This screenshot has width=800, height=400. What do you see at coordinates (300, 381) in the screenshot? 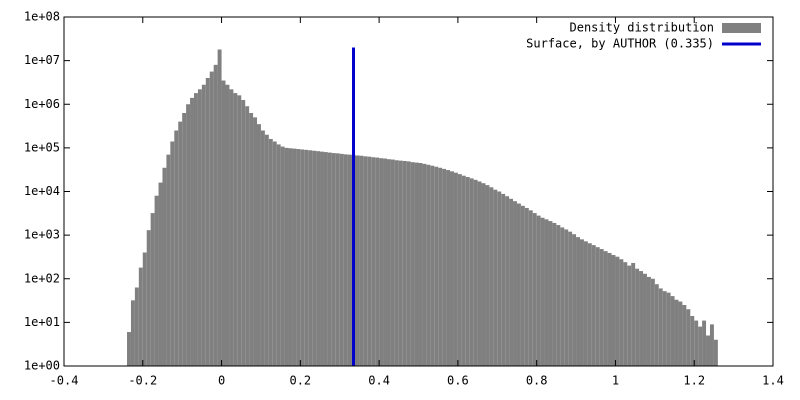
I see `x-tick-label: 0.2` at bounding box center [300, 381].